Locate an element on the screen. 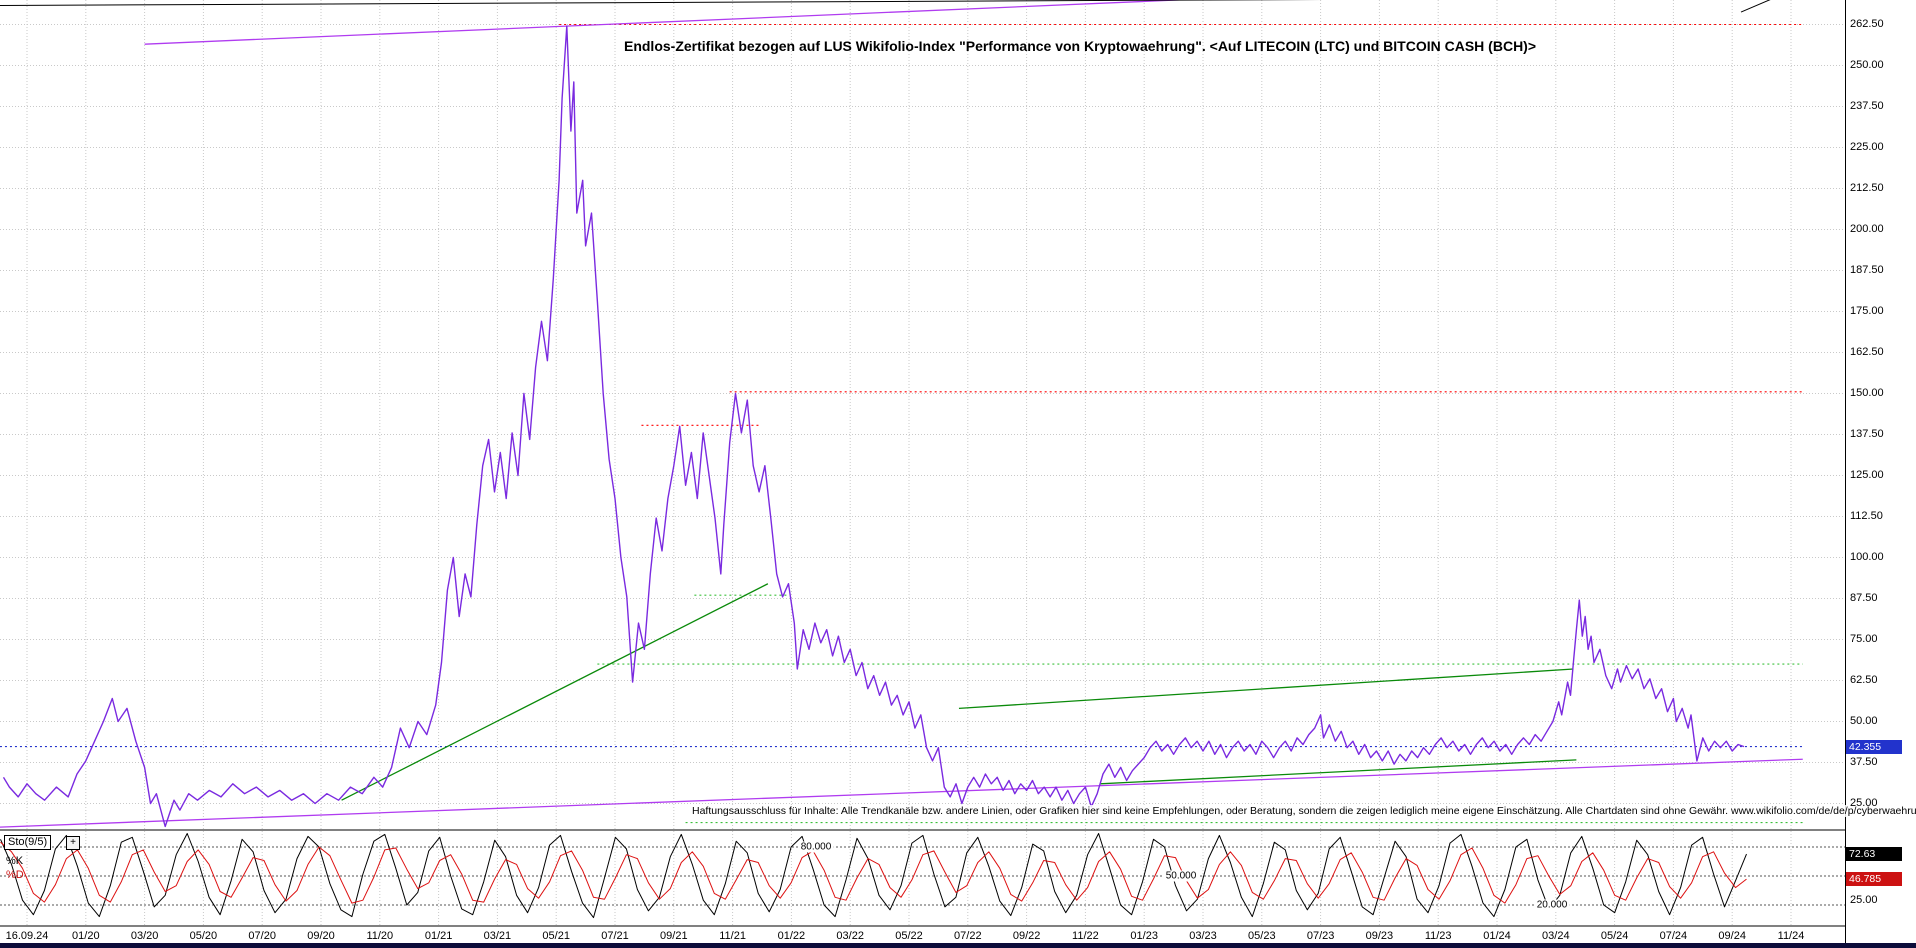 The height and width of the screenshot is (948, 1916). stochastic-d-value: 46.785 is located at coordinates (1874, 879).